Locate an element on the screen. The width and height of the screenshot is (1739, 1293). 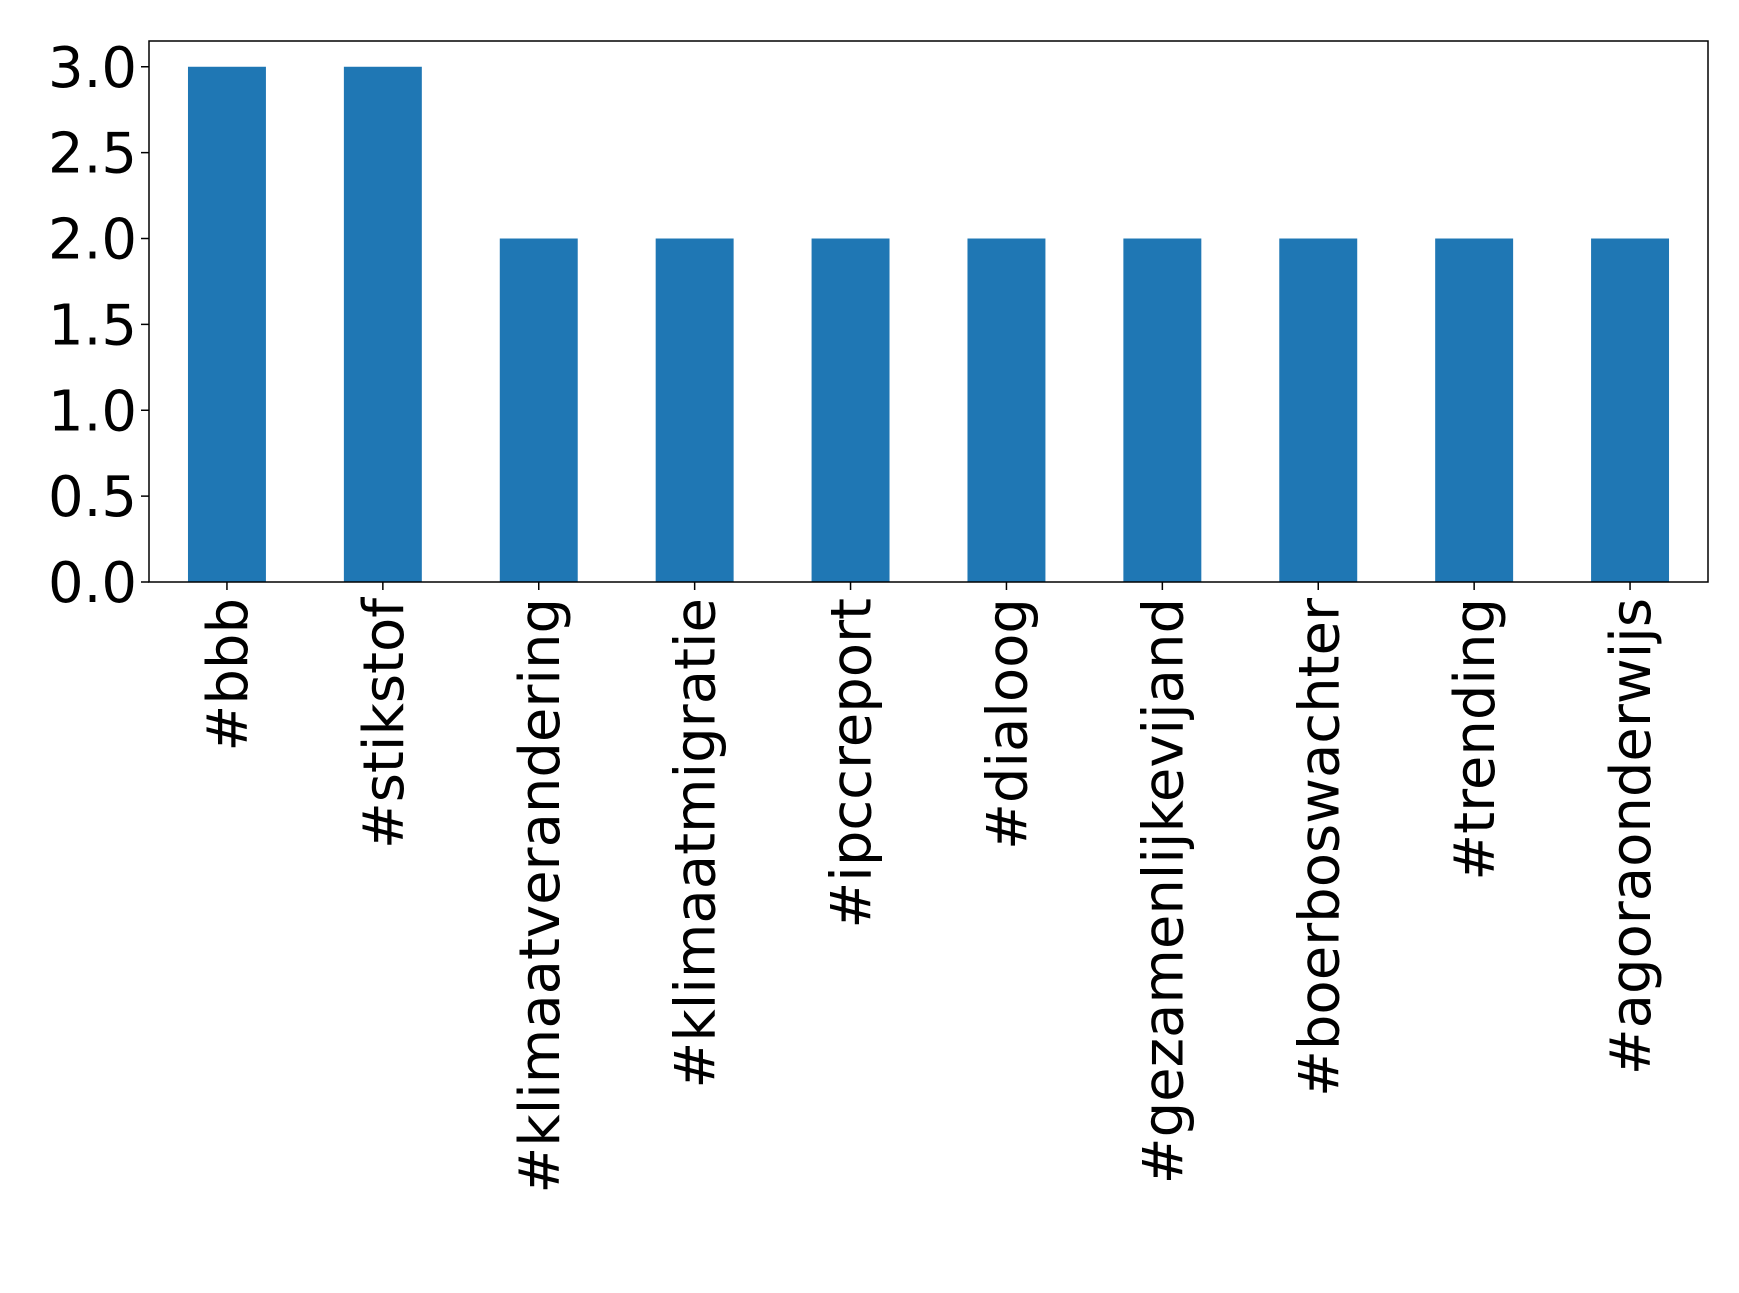
y-tick-label: 0.0 is located at coordinates (92, 583).